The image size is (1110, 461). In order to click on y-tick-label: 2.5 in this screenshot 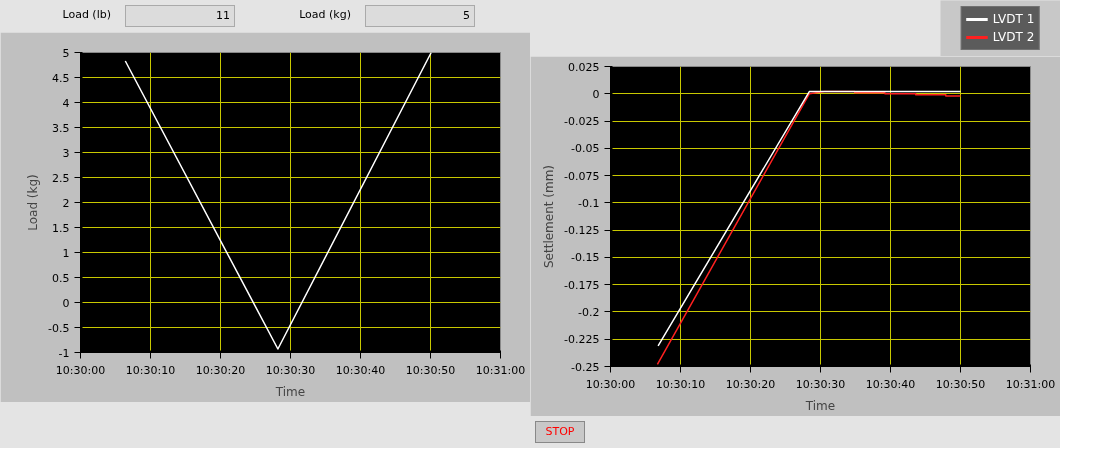, I will do `click(61, 178)`.